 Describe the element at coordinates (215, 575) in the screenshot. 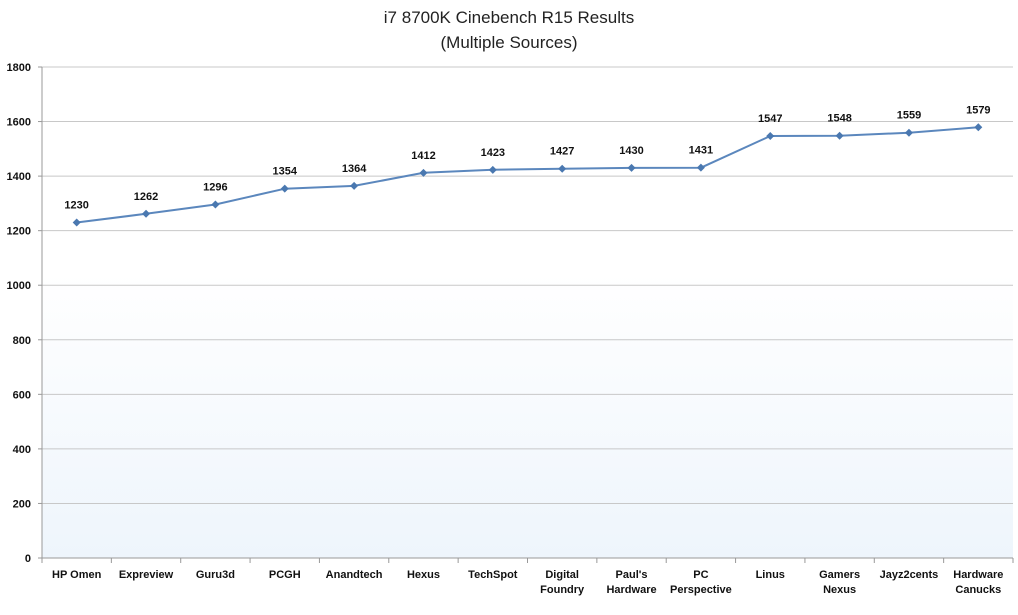

I see `x-tick-label: Guru3d` at that location.